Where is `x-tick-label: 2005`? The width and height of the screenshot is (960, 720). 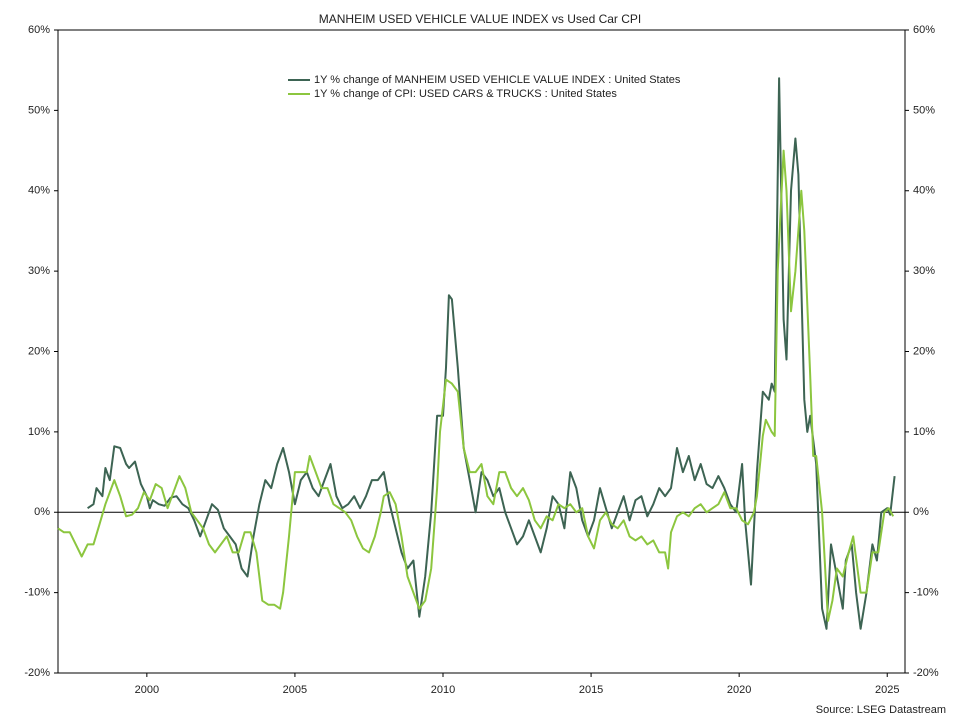 x-tick-label: 2005 is located at coordinates (295, 690).